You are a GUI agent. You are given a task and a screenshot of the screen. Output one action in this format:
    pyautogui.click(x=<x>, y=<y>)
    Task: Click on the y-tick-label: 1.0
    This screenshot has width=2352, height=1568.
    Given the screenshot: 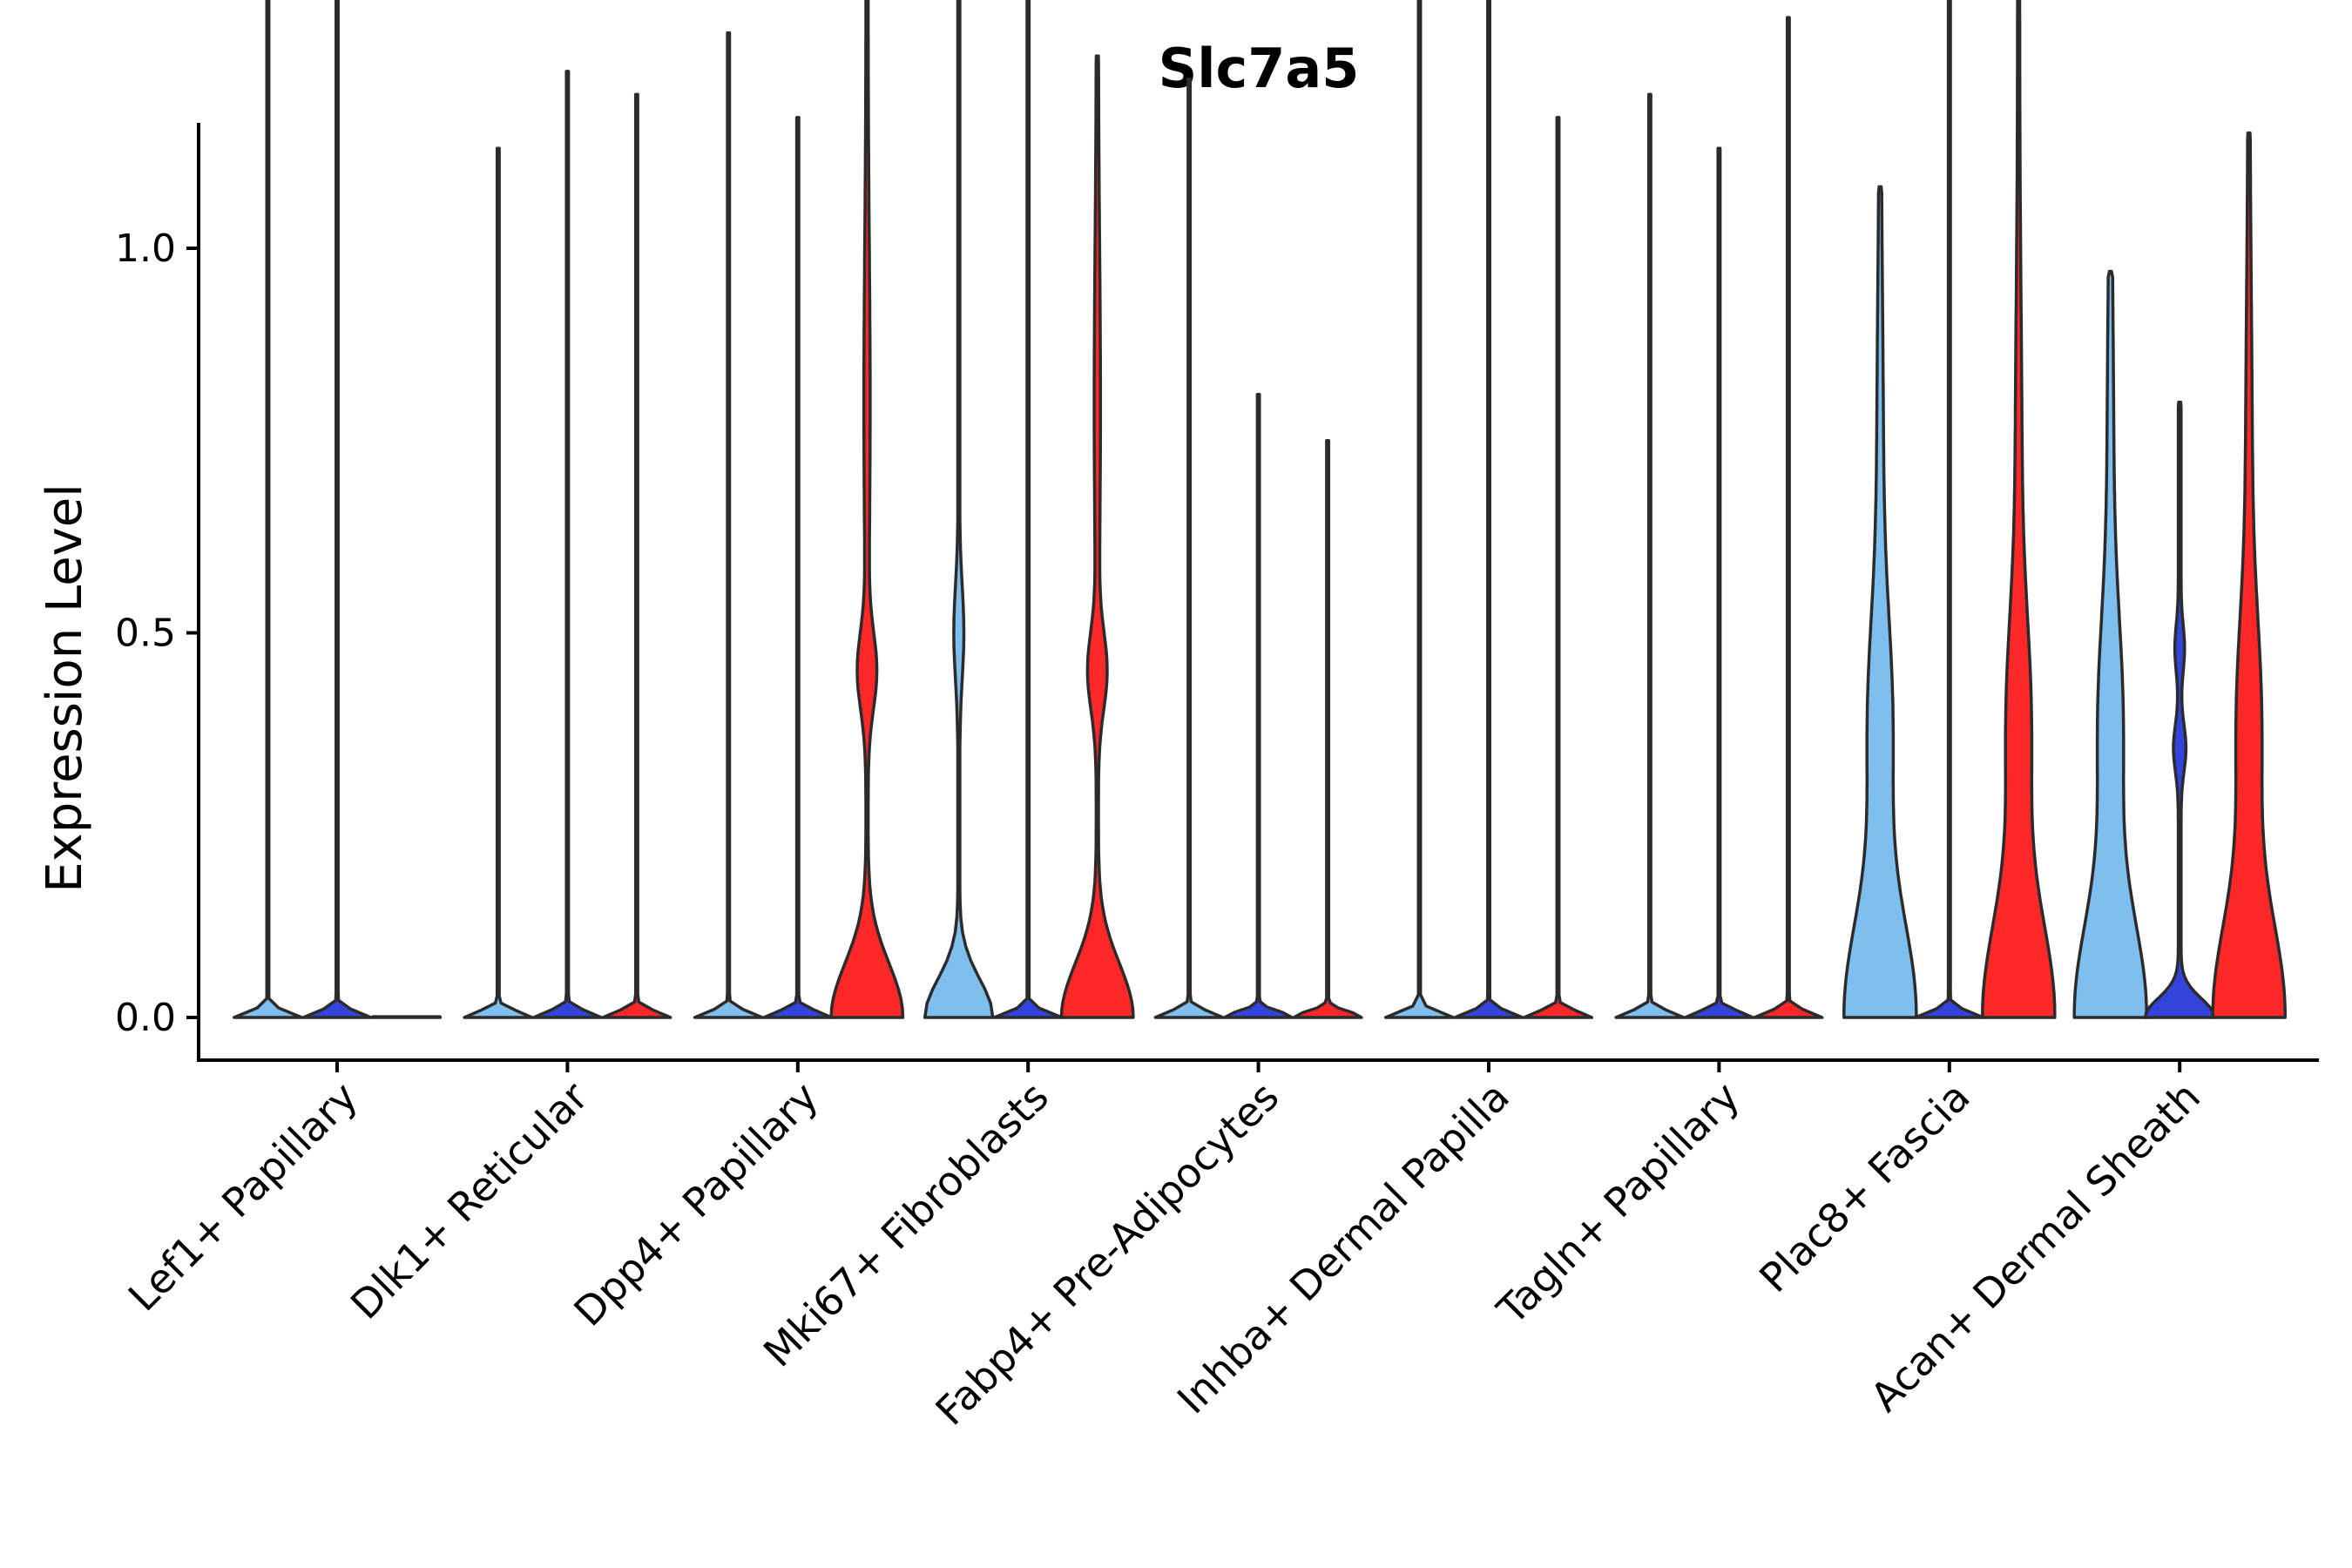 What is the action you would take?
    pyautogui.click(x=145, y=248)
    